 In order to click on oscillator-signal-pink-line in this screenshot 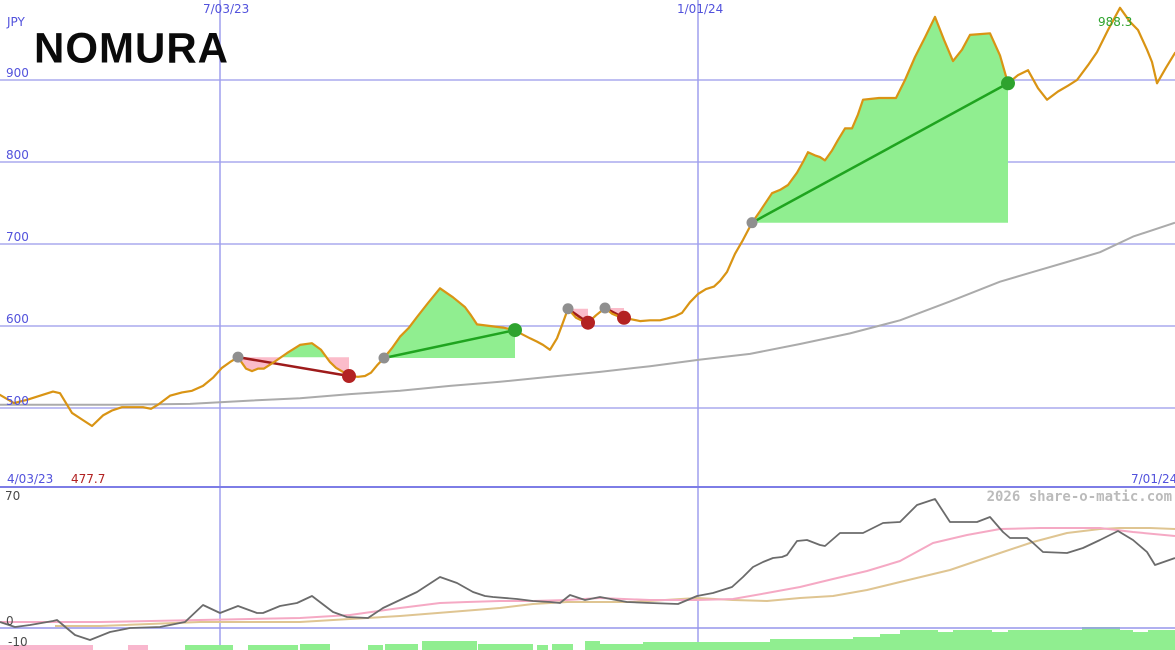, I will do `click(587, 575)`.